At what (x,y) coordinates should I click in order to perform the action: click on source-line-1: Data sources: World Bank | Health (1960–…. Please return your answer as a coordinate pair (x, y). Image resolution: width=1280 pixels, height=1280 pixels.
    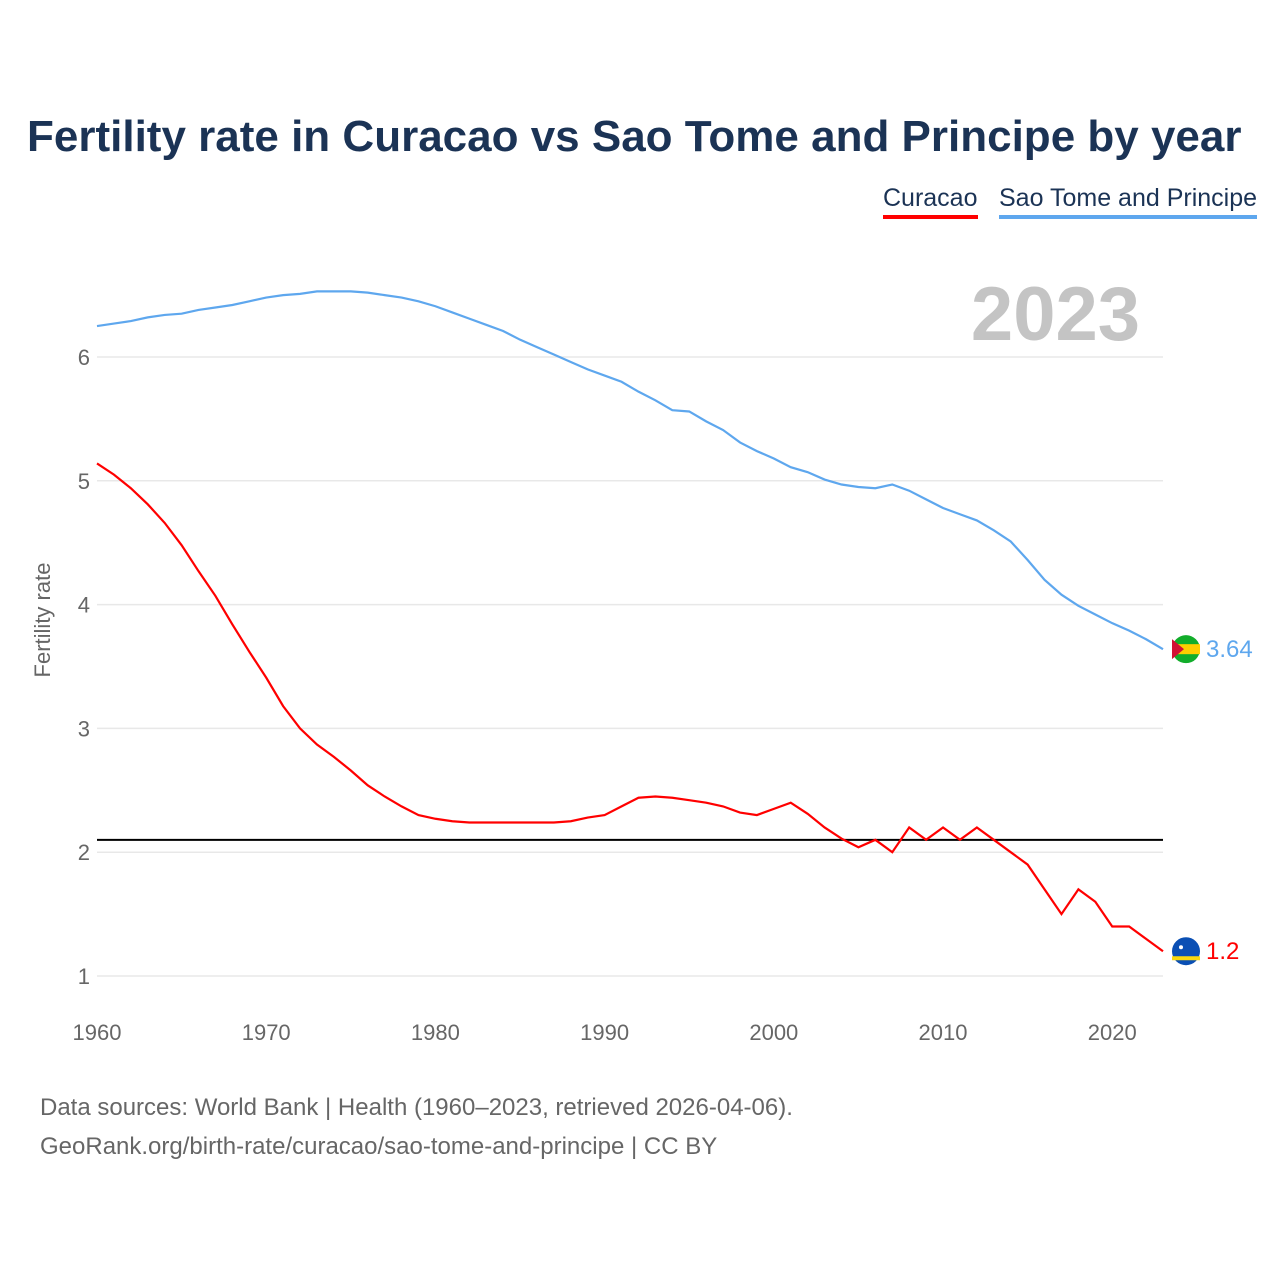
    Looking at the image, I should click on (416, 1107).